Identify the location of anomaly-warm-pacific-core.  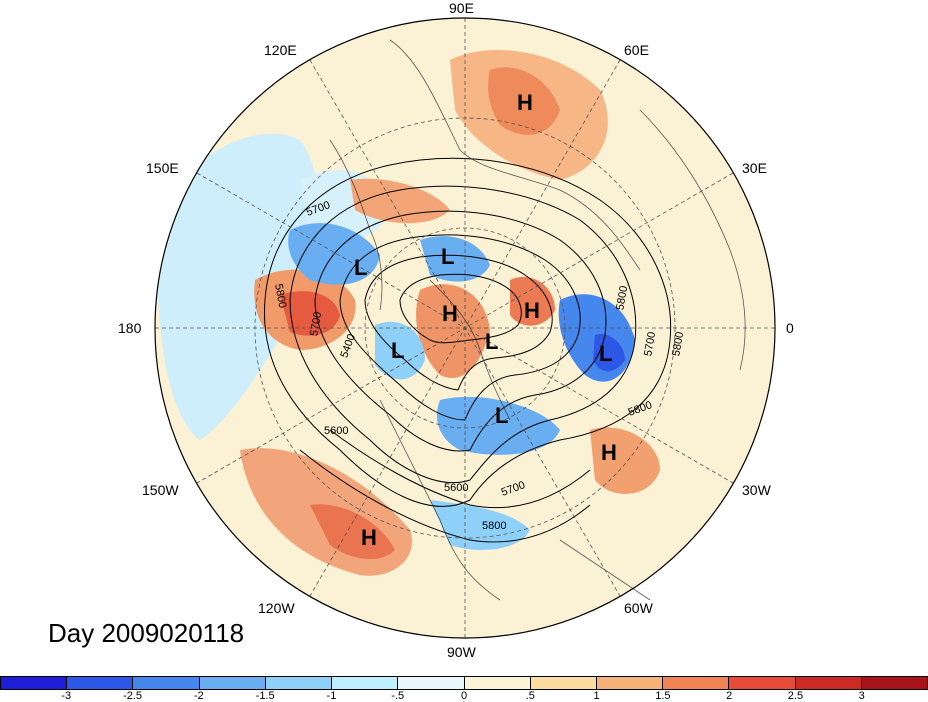
(352, 532).